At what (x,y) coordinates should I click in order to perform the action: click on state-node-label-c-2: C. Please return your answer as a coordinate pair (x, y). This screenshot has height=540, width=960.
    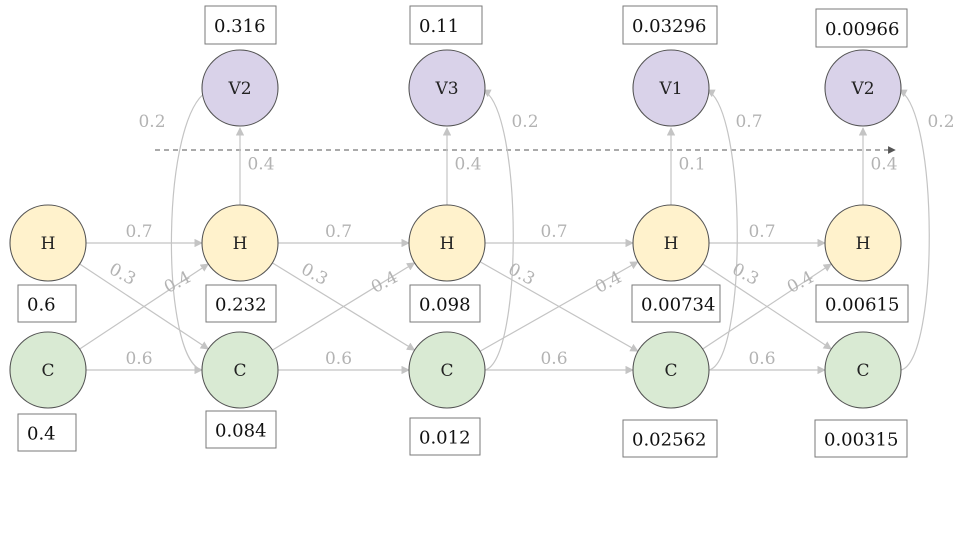
    Looking at the image, I should click on (446, 371).